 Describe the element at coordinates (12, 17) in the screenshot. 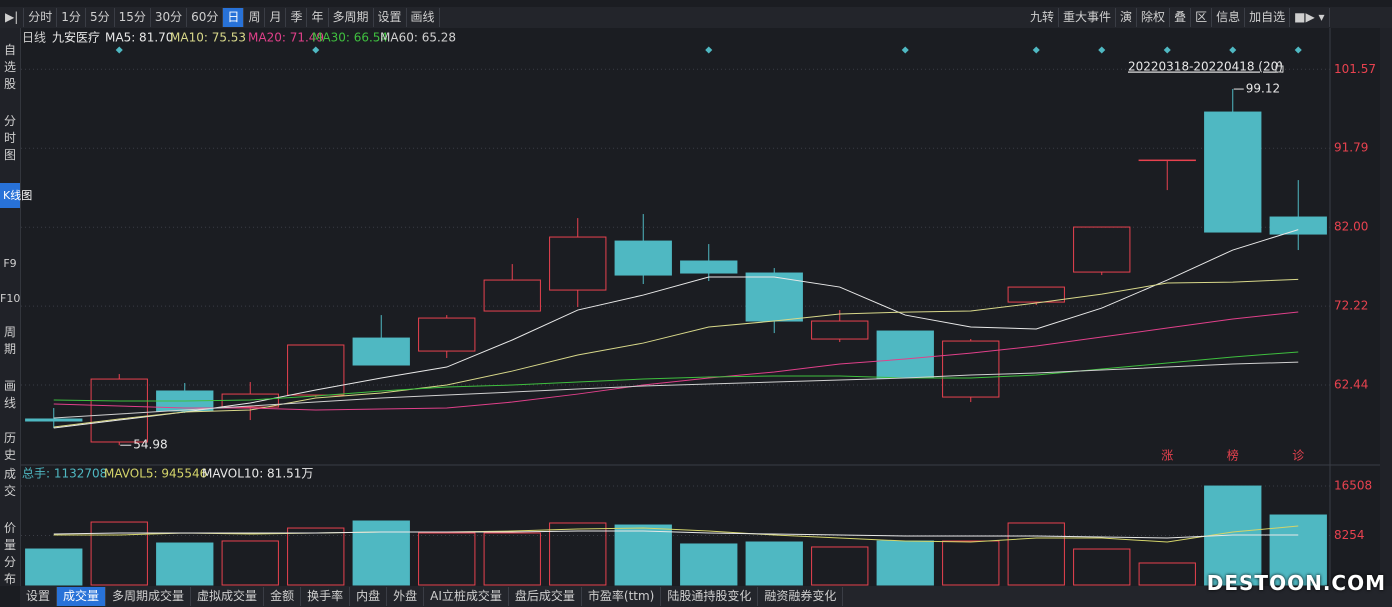

I see `collapse-button: ▶|` at that location.